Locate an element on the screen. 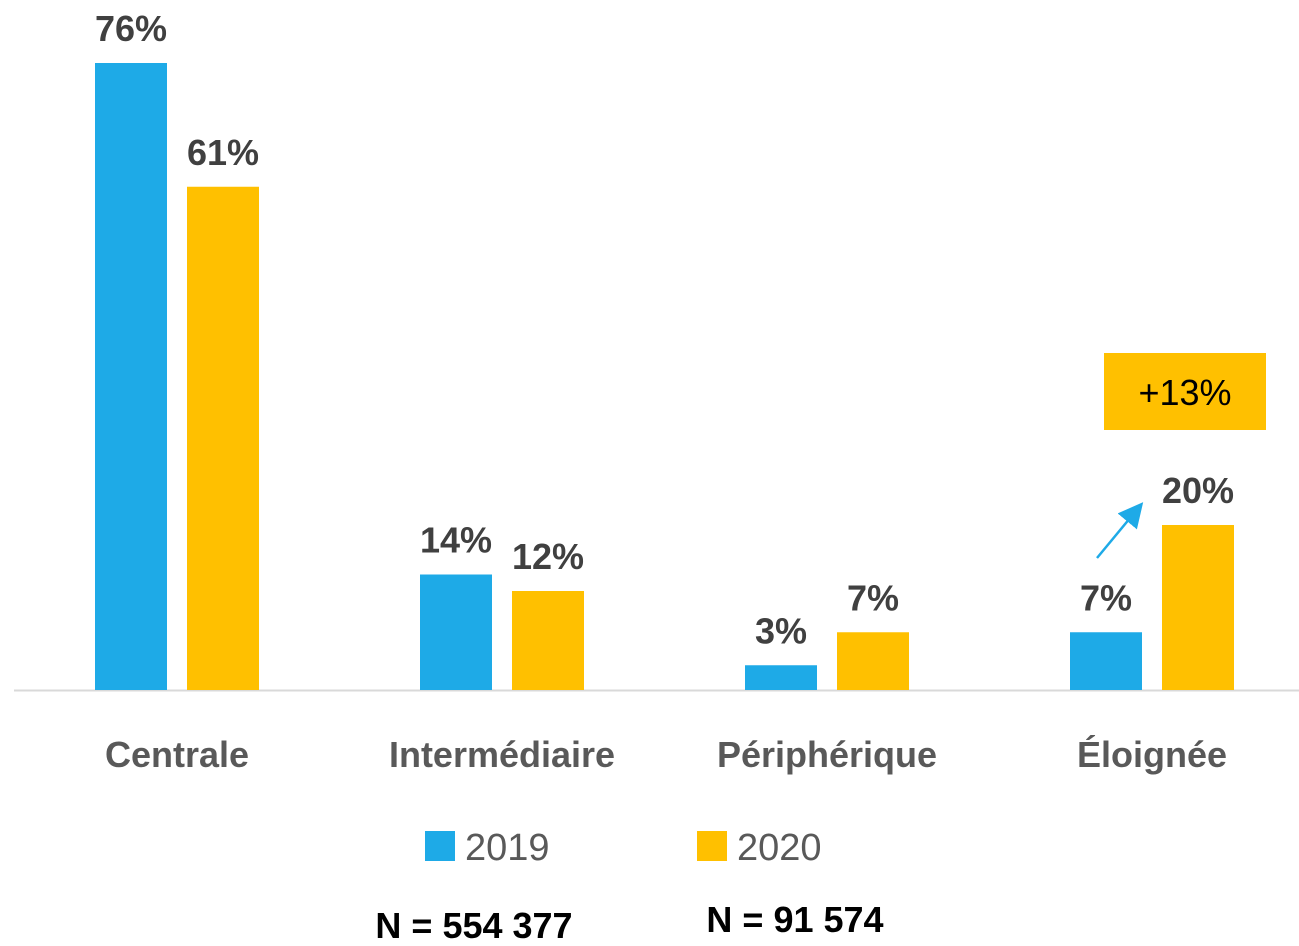 This screenshot has width=1299, height=946. legend-label: 2019 is located at coordinates (507, 848).